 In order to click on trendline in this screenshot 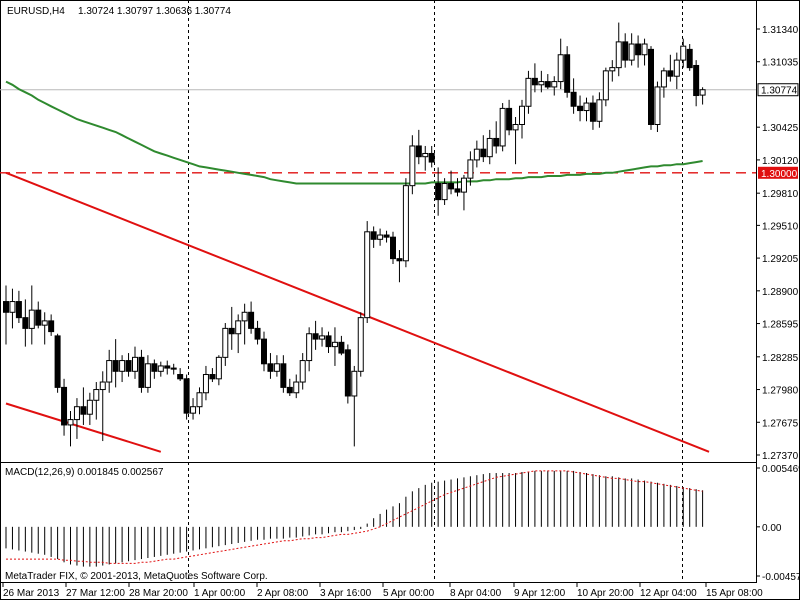, I will do `click(83, 427)`.